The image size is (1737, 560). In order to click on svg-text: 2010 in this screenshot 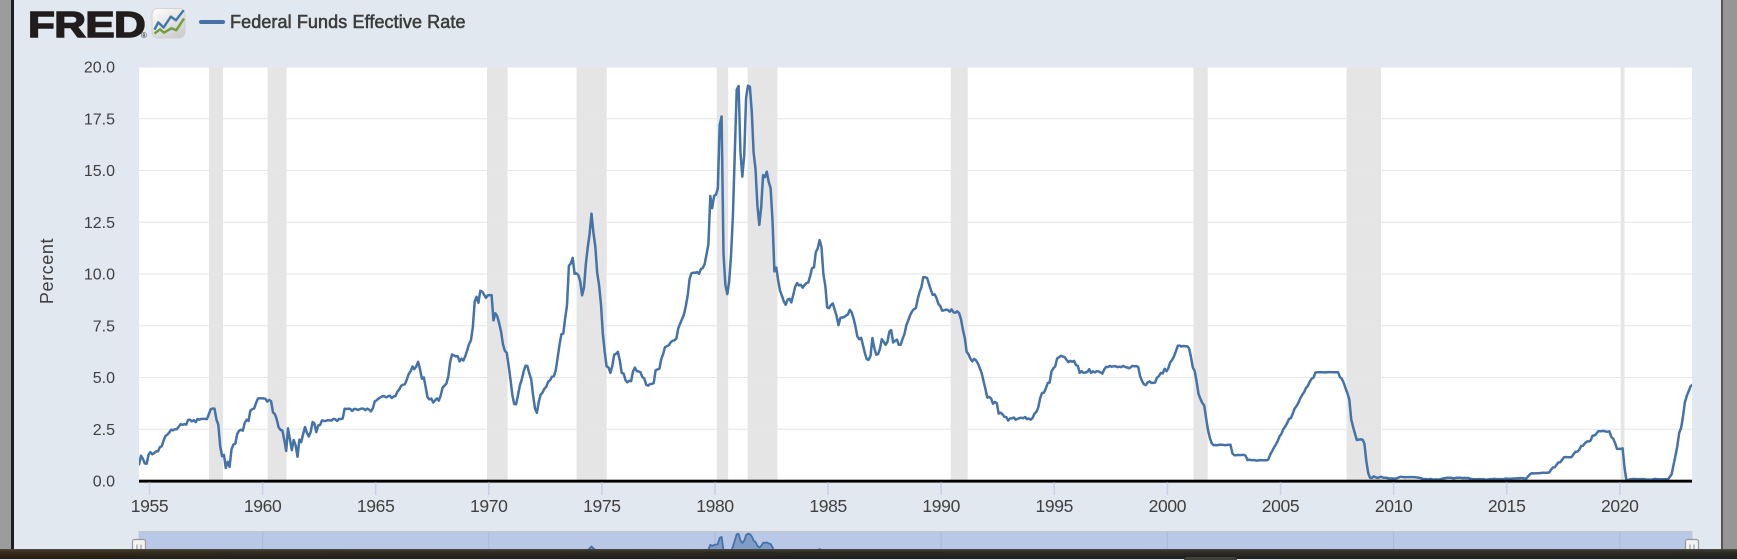, I will do `click(1394, 506)`.